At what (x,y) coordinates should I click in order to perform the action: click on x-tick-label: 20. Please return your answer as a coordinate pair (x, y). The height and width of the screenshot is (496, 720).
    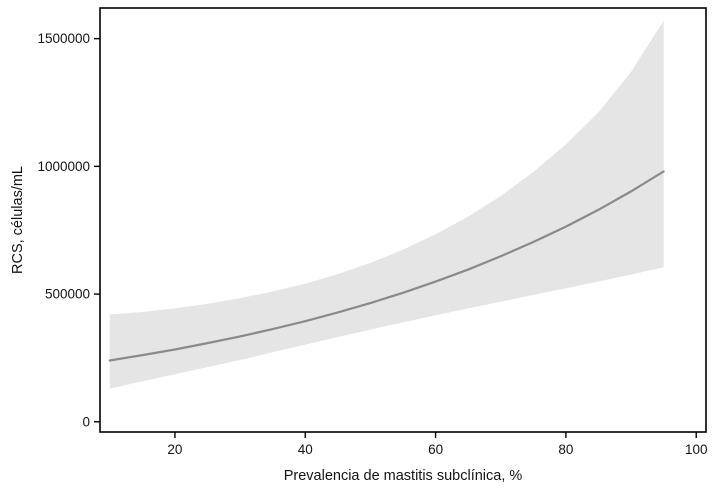
    Looking at the image, I should click on (174, 449).